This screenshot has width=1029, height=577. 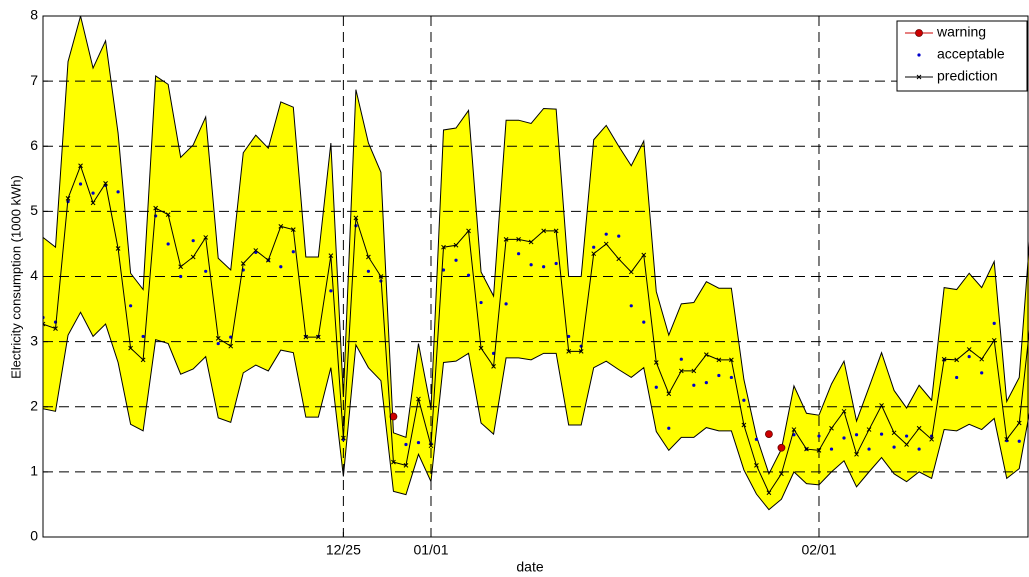 What do you see at coordinates (34, 340) in the screenshot?
I see `y-tick-label: 3` at bounding box center [34, 340].